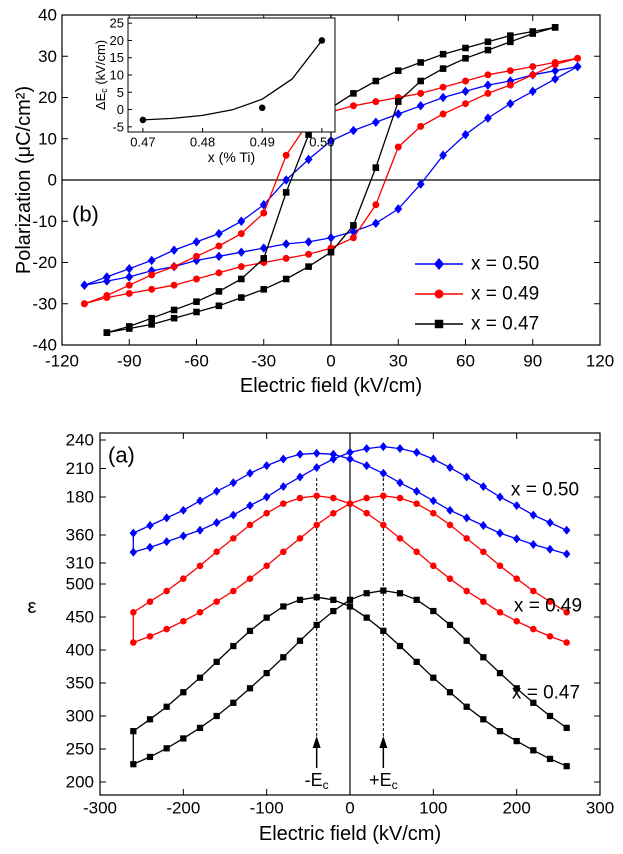 The image size is (623, 854). Describe the element at coordinates (80, 683) in the screenshot. I see `y-tick-label: 350` at that location.